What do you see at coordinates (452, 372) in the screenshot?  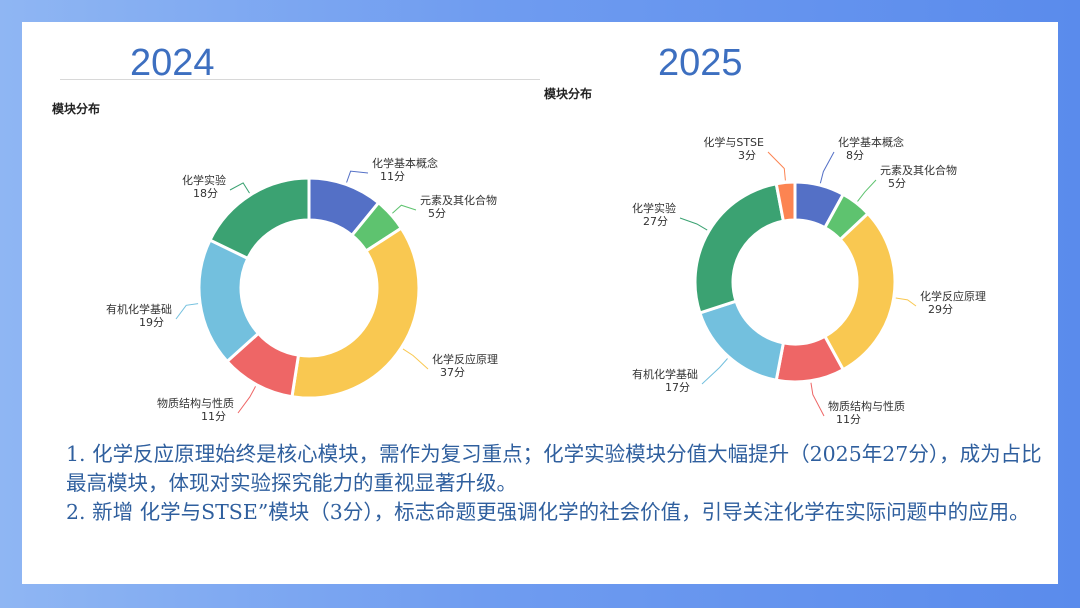 I see `slice-value-label: 37分` at bounding box center [452, 372].